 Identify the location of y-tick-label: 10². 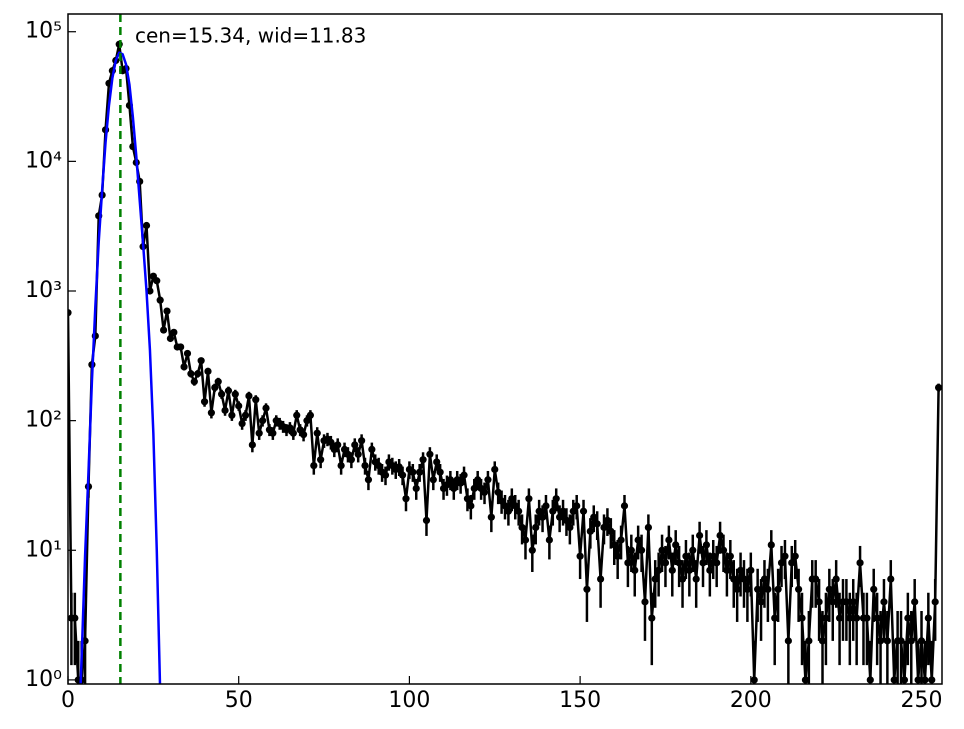
(43, 420).